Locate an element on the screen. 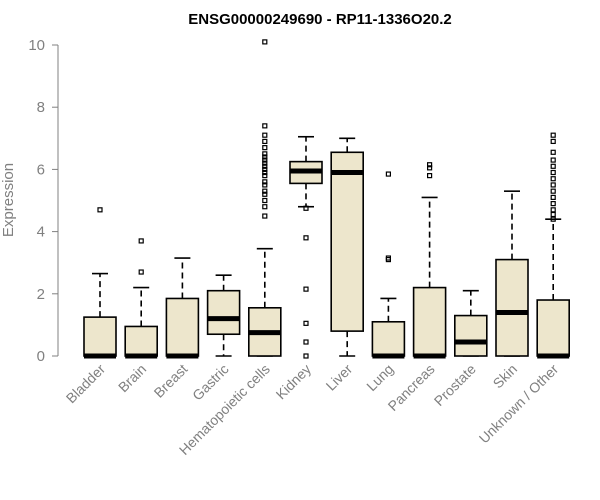  y-tick-label: 10 is located at coordinates (36, 45).